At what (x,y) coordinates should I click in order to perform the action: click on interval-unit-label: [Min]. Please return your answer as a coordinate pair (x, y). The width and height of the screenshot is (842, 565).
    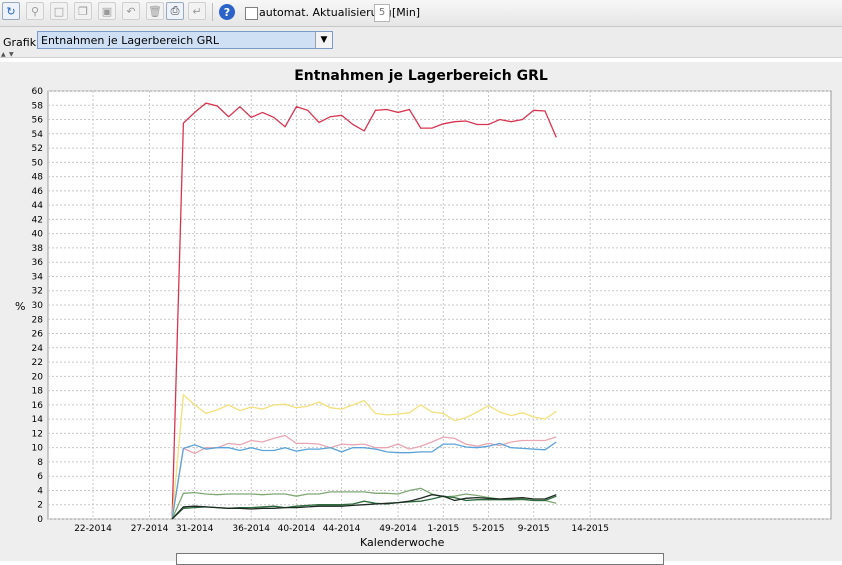
    Looking at the image, I should click on (406, 12).